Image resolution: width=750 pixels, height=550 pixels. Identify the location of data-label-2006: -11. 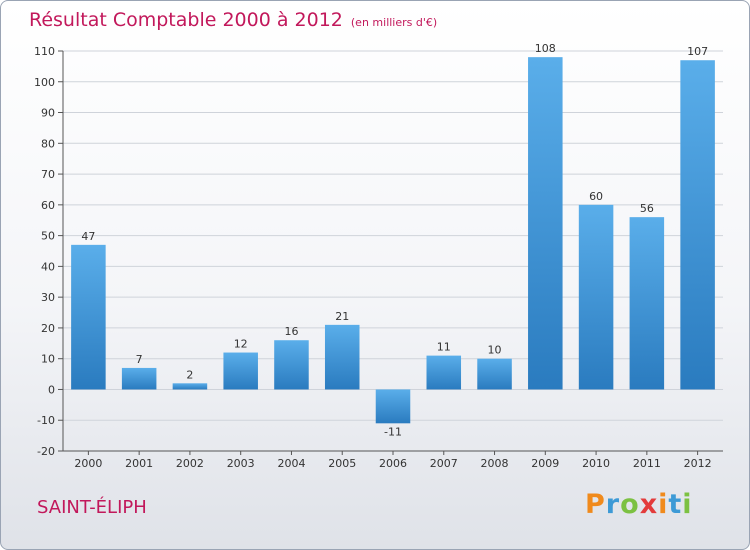
(393, 431).